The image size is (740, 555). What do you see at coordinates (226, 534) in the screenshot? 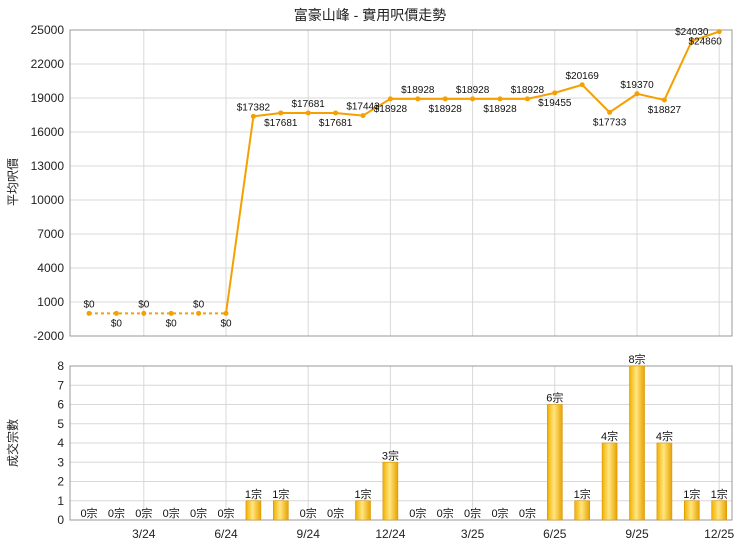
I see `x-tick-label: 6/24` at bounding box center [226, 534].